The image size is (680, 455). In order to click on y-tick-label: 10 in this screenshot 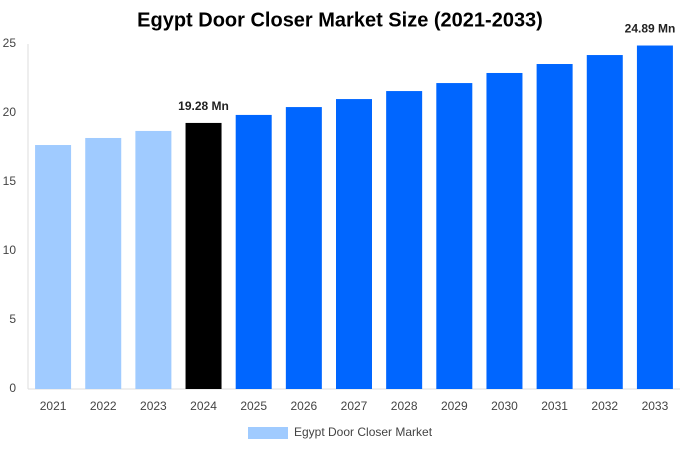, I will do `click(10, 250)`.